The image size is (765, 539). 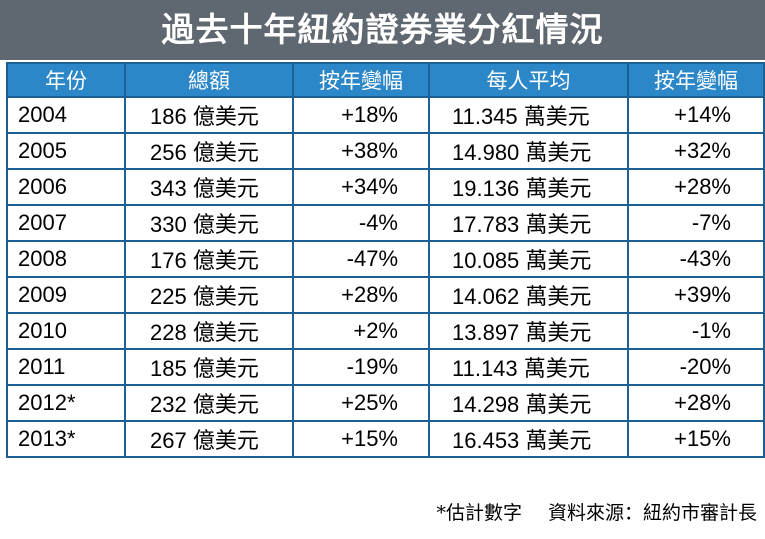 What do you see at coordinates (696, 115) in the screenshot?
I see `average-change-cell: +14%` at bounding box center [696, 115].